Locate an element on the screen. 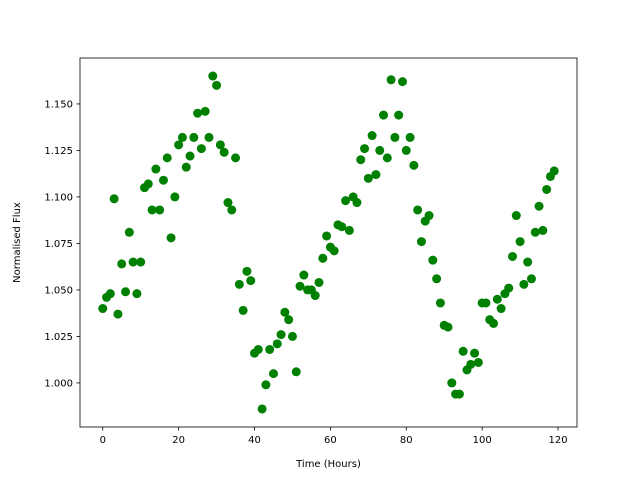 This screenshot has width=640, height=480. y-tick-label: 1.125 is located at coordinates (58, 151).